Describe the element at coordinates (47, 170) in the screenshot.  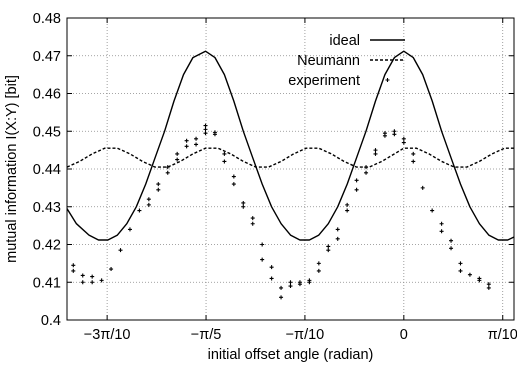
I see `y-tick-label: 0.44` at that location.